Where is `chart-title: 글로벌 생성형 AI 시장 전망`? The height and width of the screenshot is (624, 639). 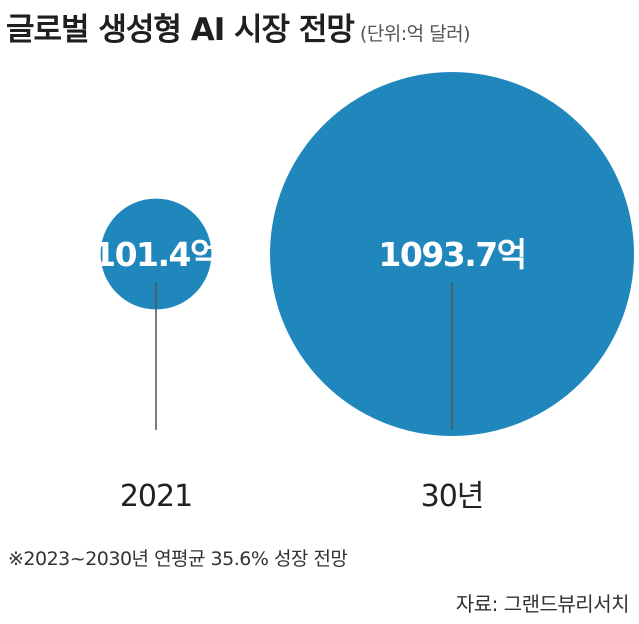 chart-title: 글로벌 생성형 AI 시장 전망 is located at coordinates (180, 30).